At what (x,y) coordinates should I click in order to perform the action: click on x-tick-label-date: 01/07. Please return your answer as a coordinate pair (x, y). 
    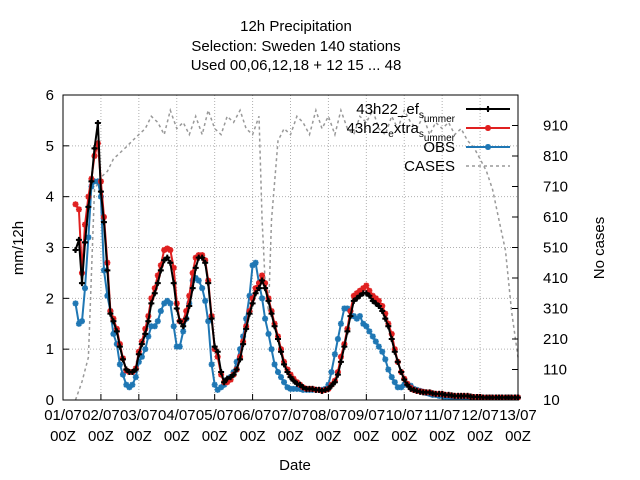
    Looking at the image, I should click on (63, 415).